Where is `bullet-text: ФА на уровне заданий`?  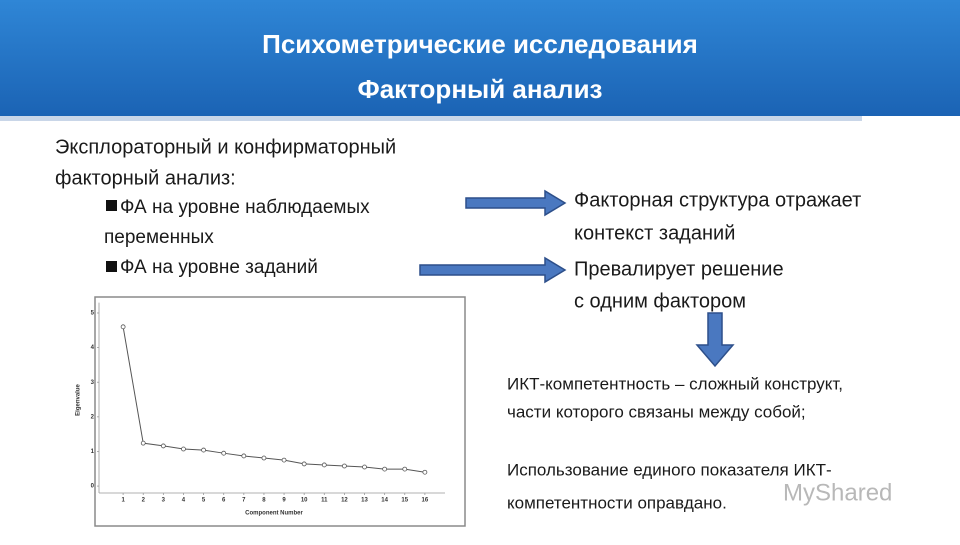 bullet-text: ФА на уровне заданий is located at coordinates (219, 267).